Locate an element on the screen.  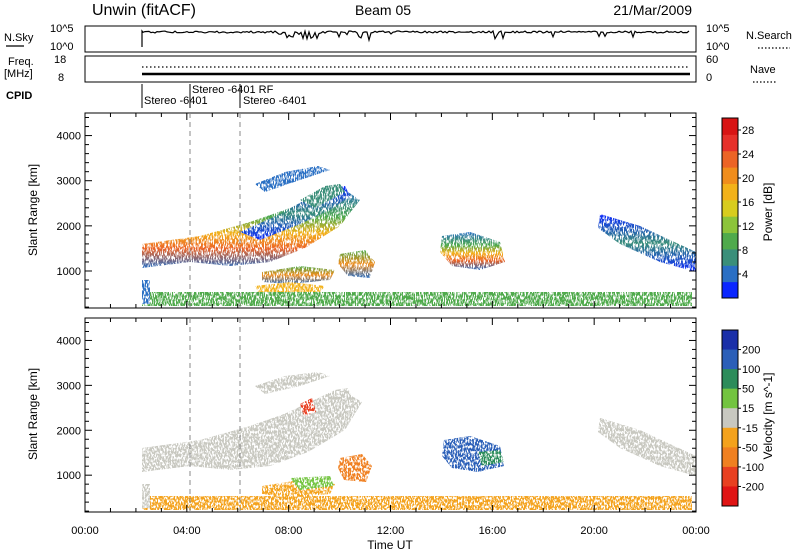
x-tick-label: 16:00 is located at coordinates (493, 531).